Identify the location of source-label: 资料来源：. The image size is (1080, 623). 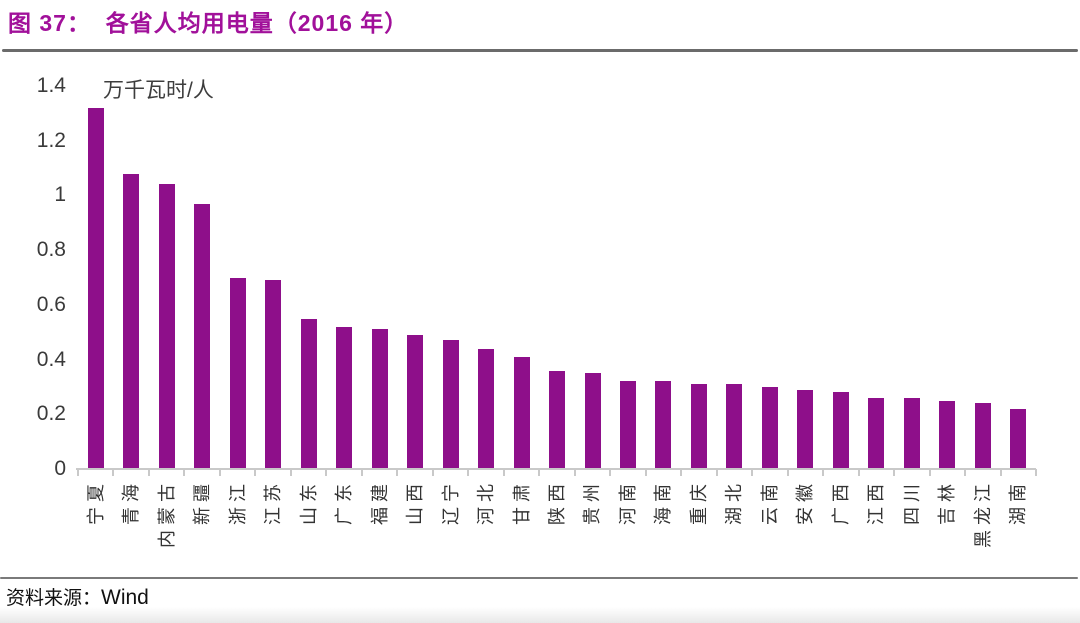
(54, 598).